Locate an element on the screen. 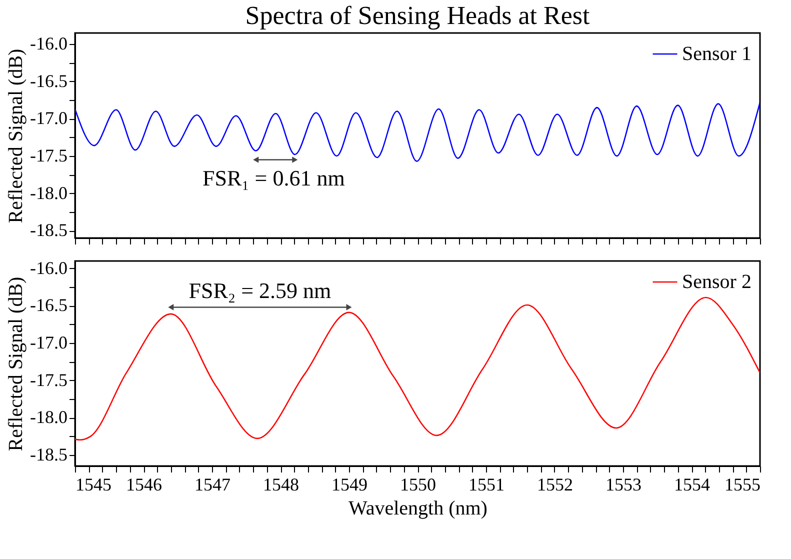 This screenshot has width=791, height=559. annotation: FSR₂ = 2.59 nm is located at coordinates (260, 290).